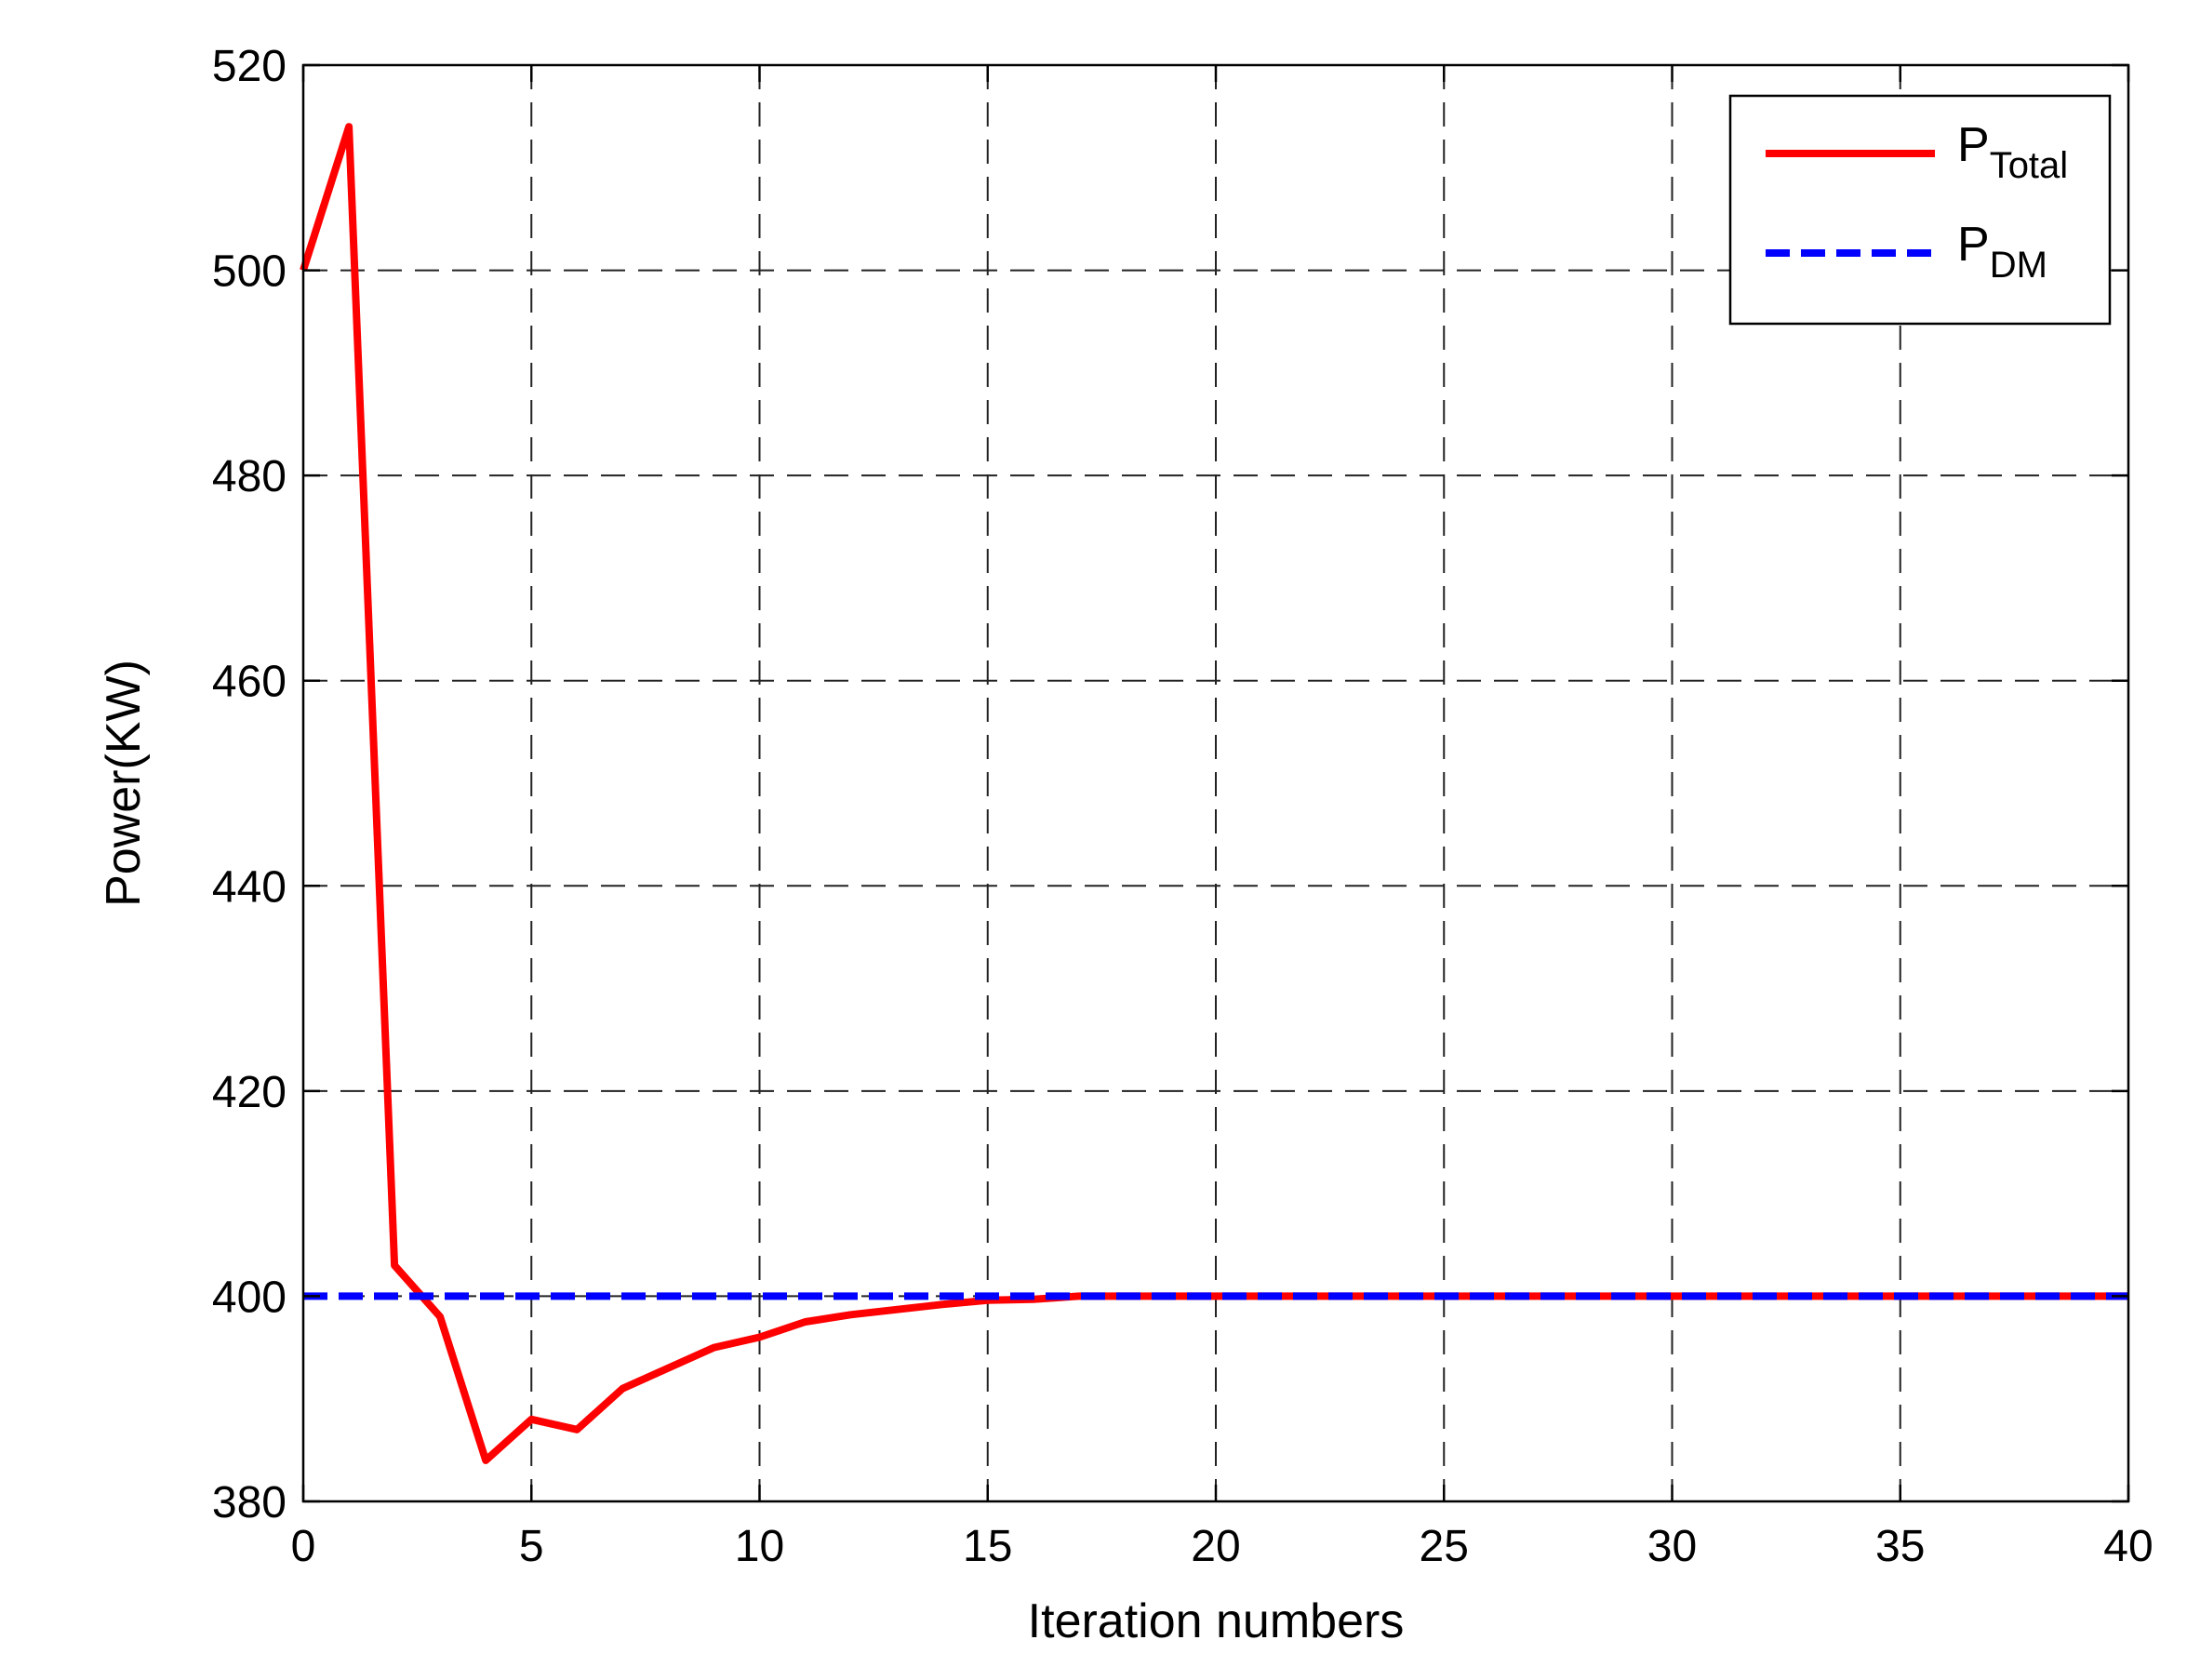 Image resolution: width=2187 pixels, height=1680 pixels. Describe the element at coordinates (759, 1546) in the screenshot. I see `x-tick-label: 10` at that location.